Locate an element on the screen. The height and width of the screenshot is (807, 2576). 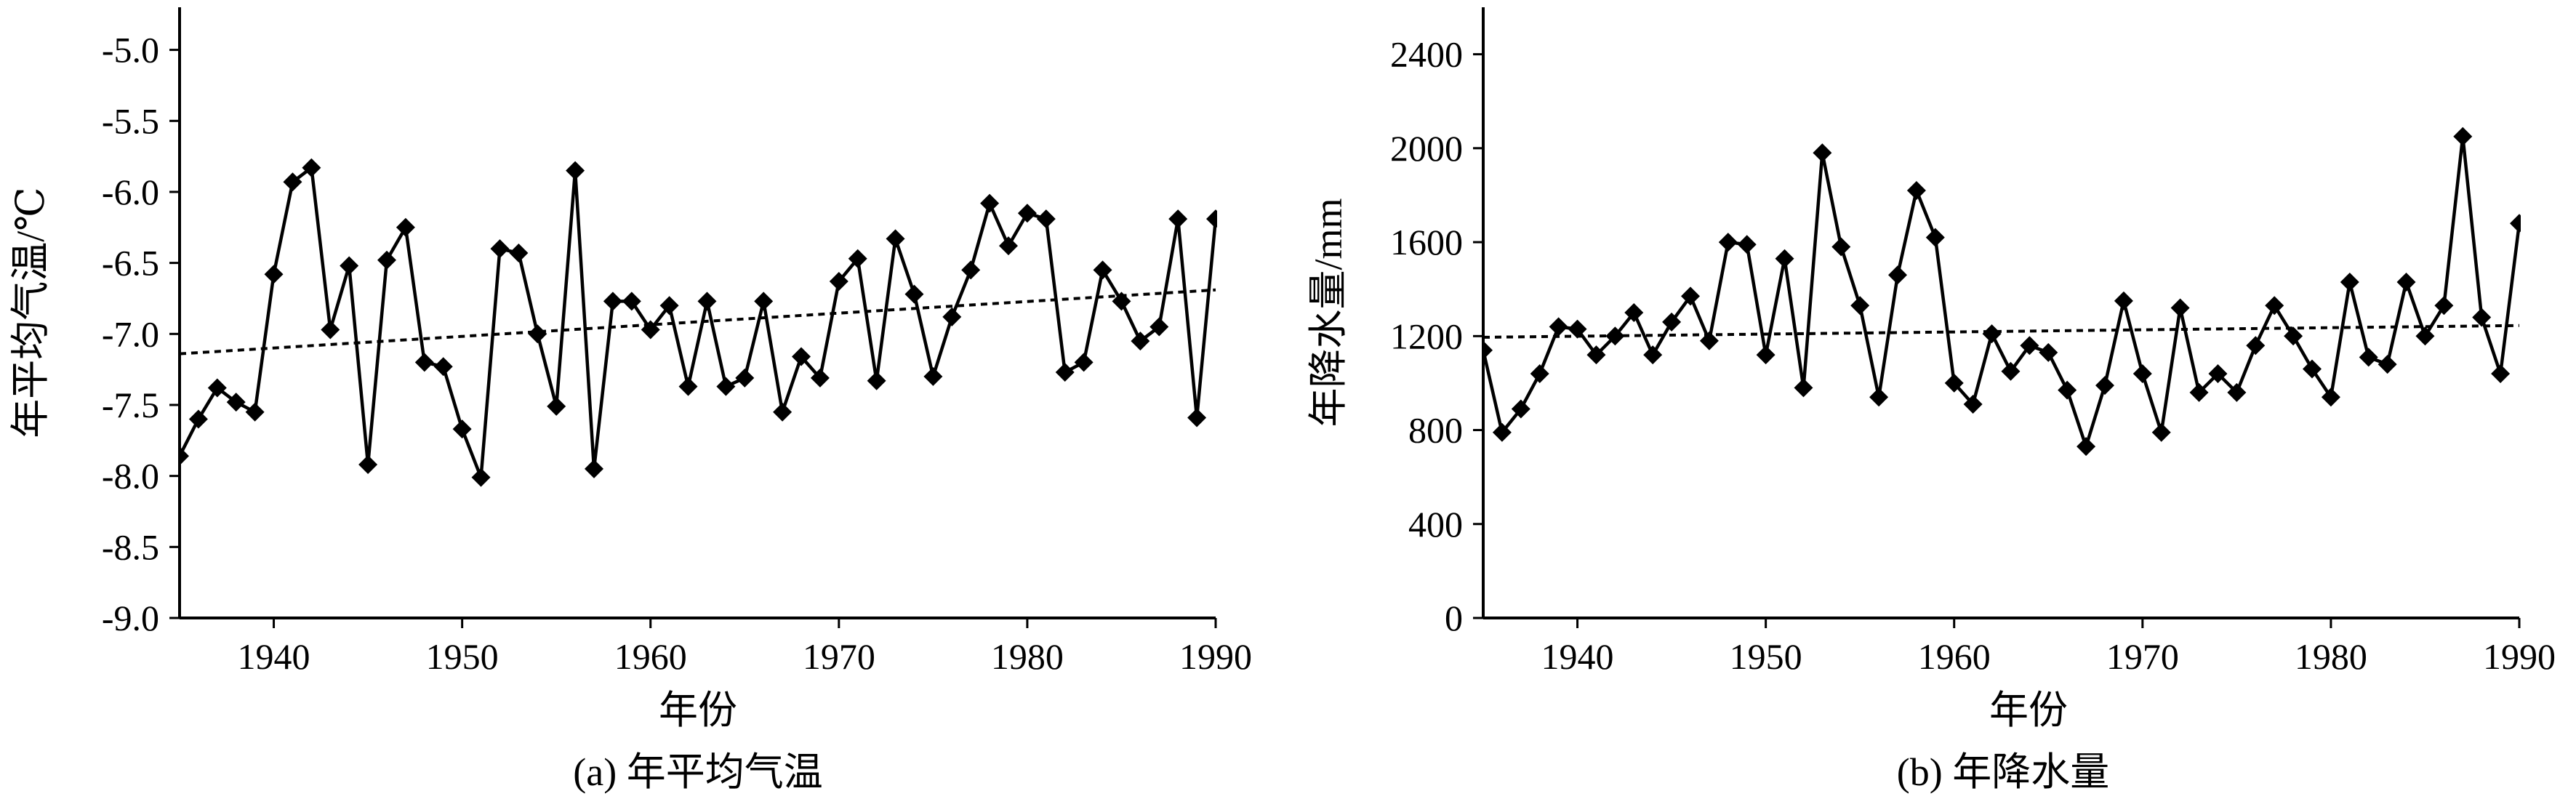
chart-caption: (b) 年降水量 is located at coordinates (2003, 772).